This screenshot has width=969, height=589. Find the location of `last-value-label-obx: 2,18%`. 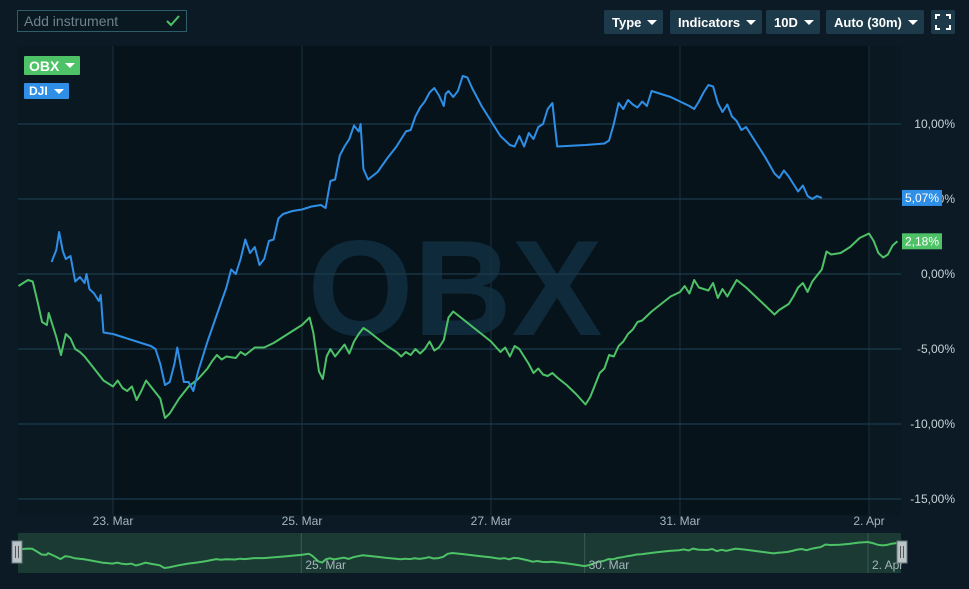

last-value-label-obx: 2,18% is located at coordinates (922, 241).